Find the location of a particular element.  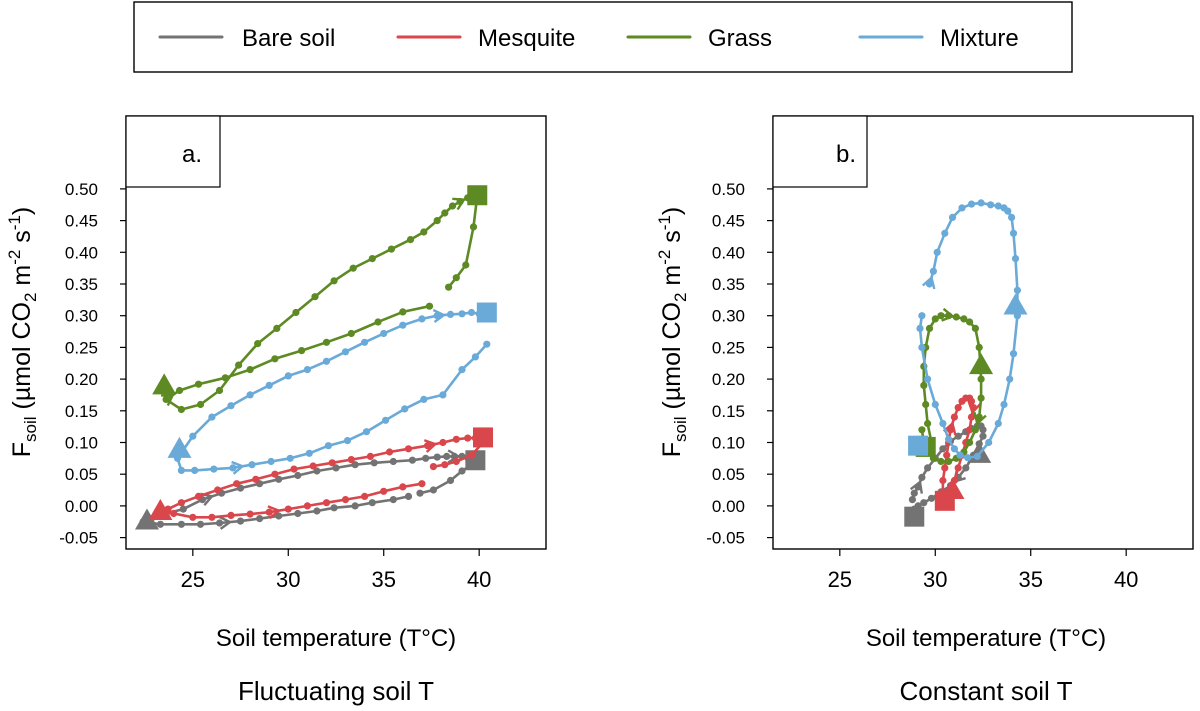

y-axis-label-a: Fsoil (µmol CO2 m-2 s-1) is located at coordinates (22, 332).